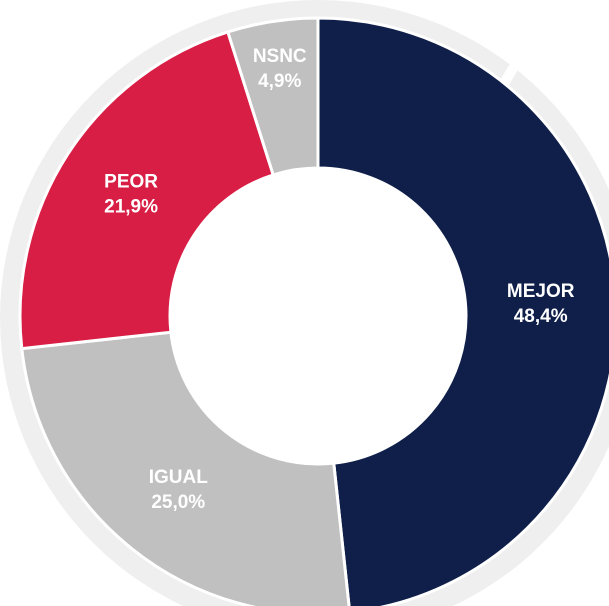 This screenshot has height=606, width=609. What do you see at coordinates (179, 477) in the screenshot?
I see `slice-label: IGUAL` at bounding box center [179, 477].